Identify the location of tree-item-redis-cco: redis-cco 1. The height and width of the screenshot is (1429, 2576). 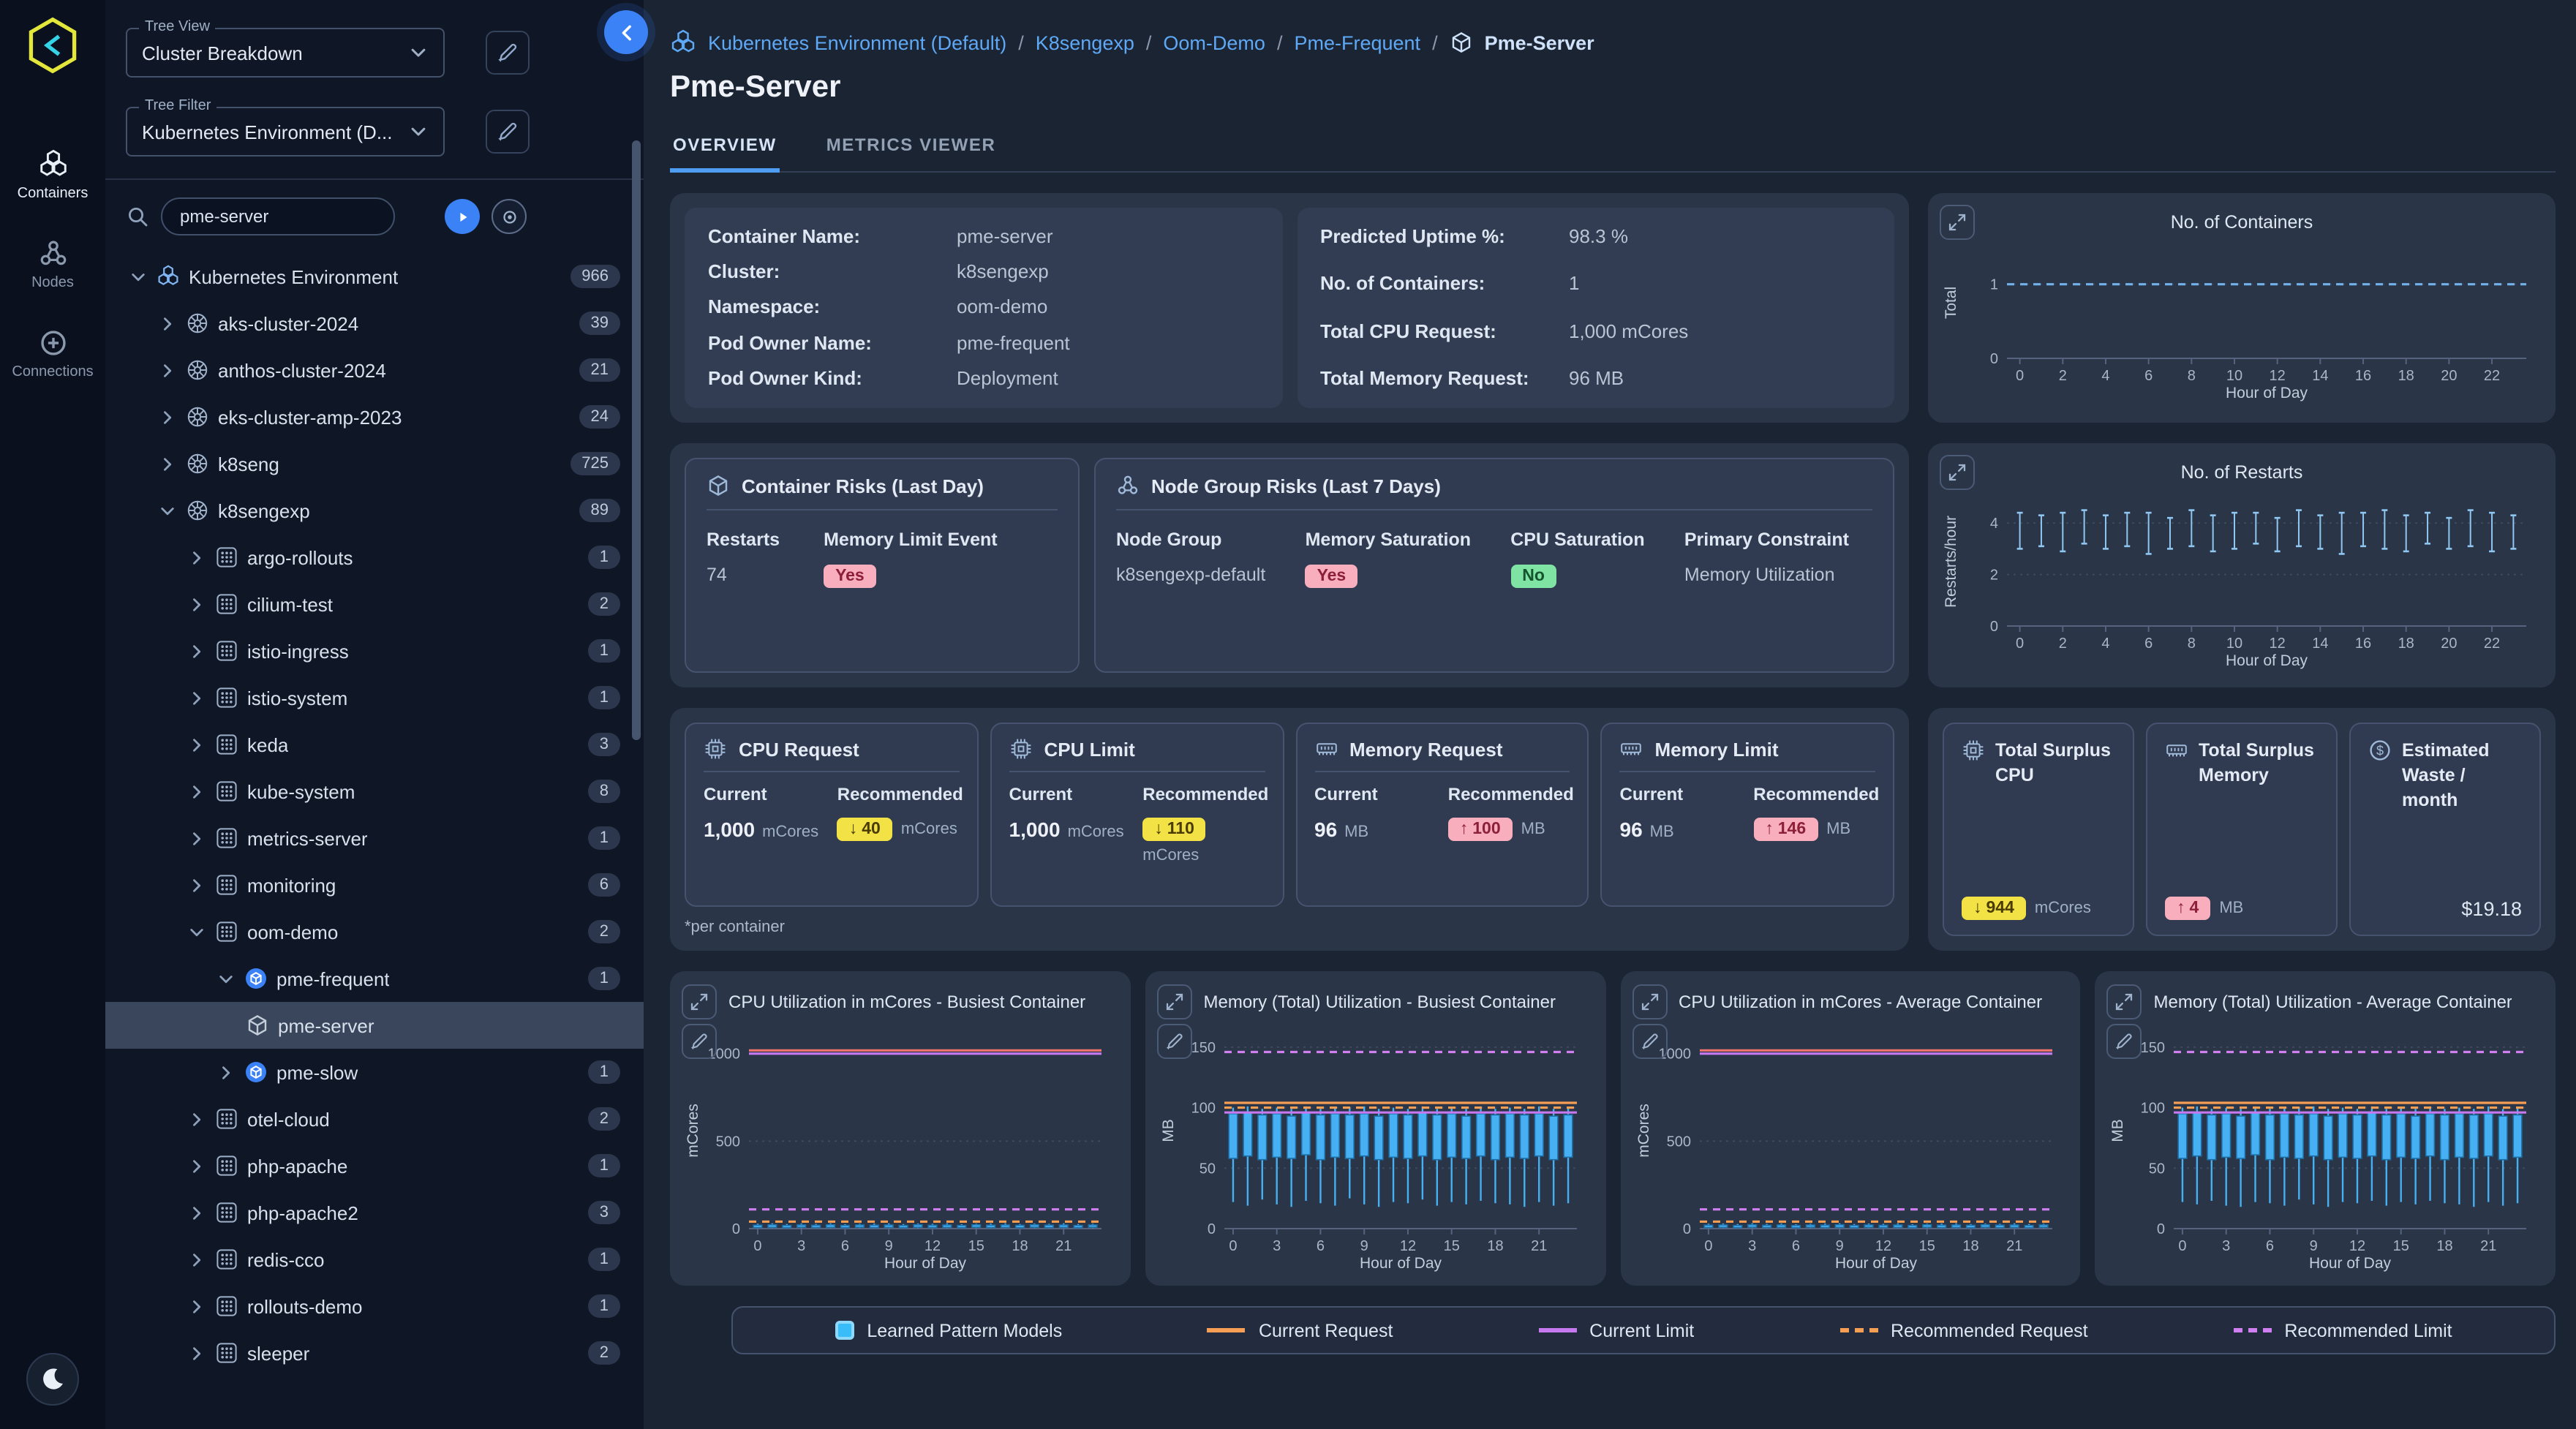
(374, 1259).